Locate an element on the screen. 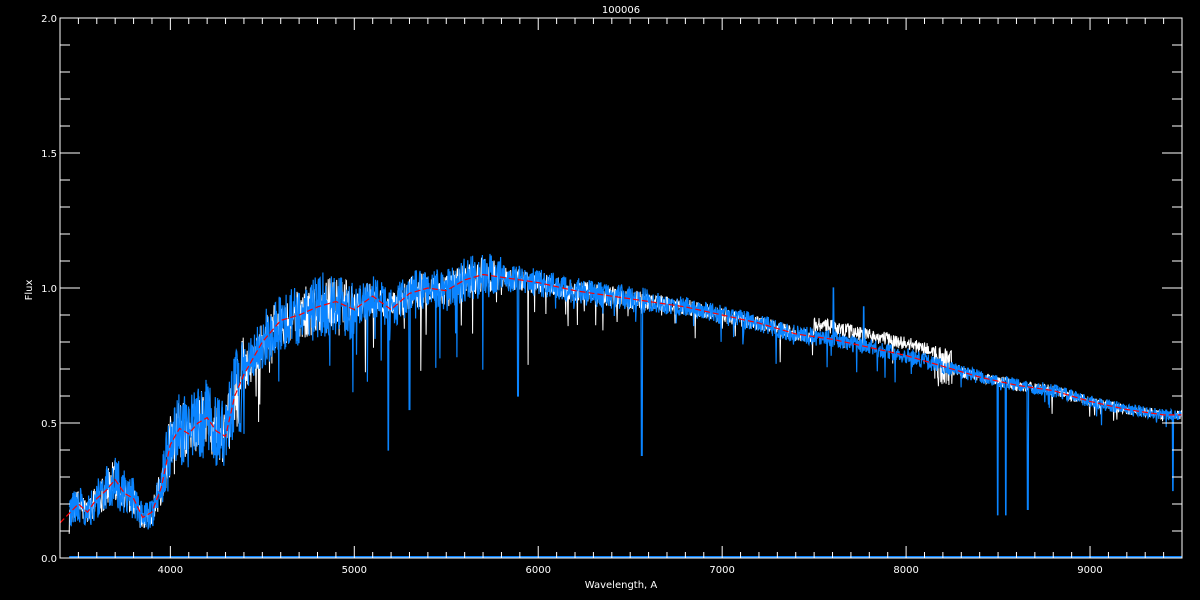  y-tick-label: 0.5 is located at coordinates (49, 424).